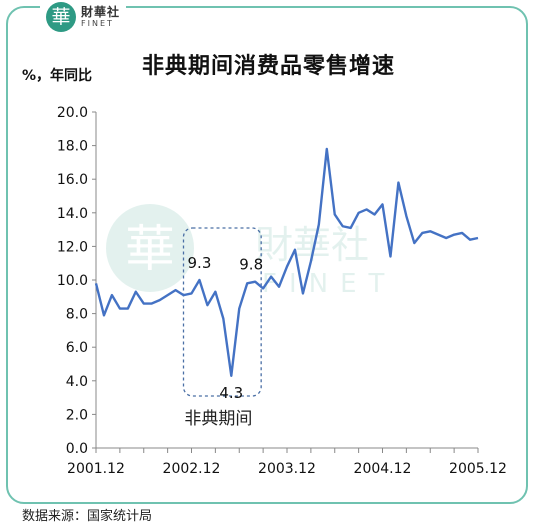 The width and height of the screenshot is (537, 528). I want to click on y-tick-label: 20.0, so click(72, 113).